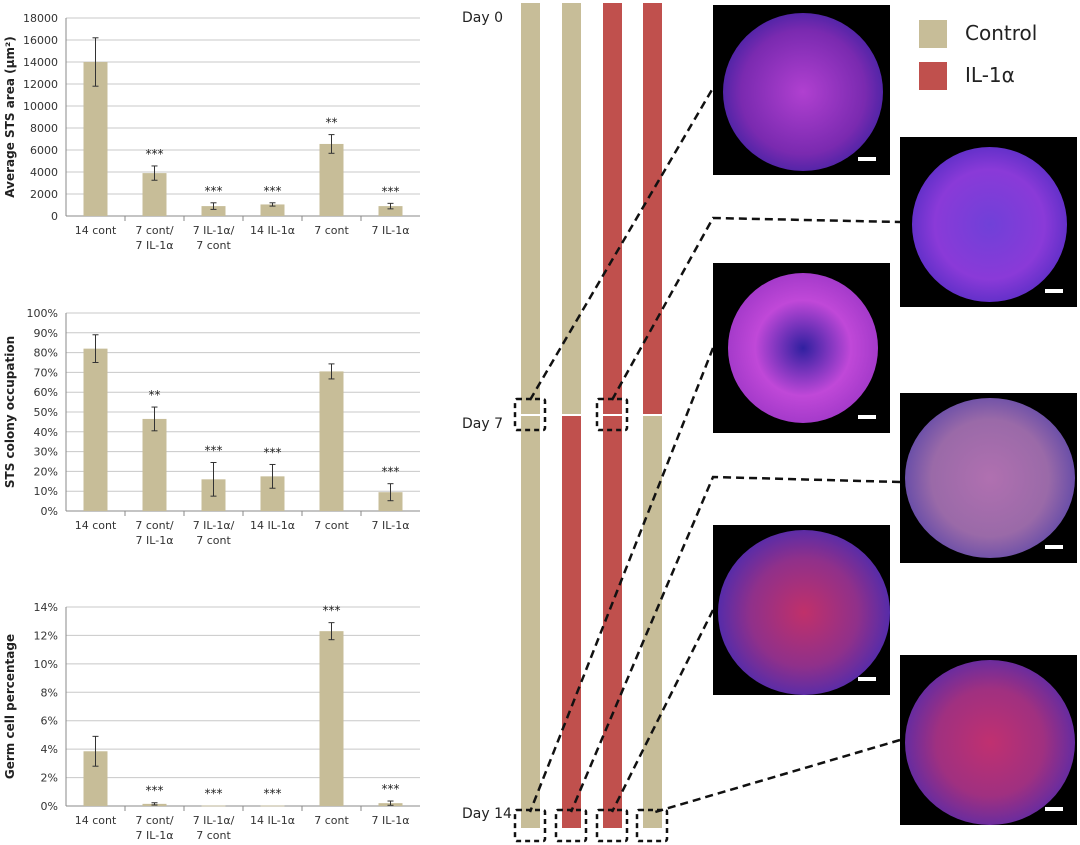 The width and height of the screenshot is (1080, 845). I want to click on y-tick-label: 50%, so click(46, 412).